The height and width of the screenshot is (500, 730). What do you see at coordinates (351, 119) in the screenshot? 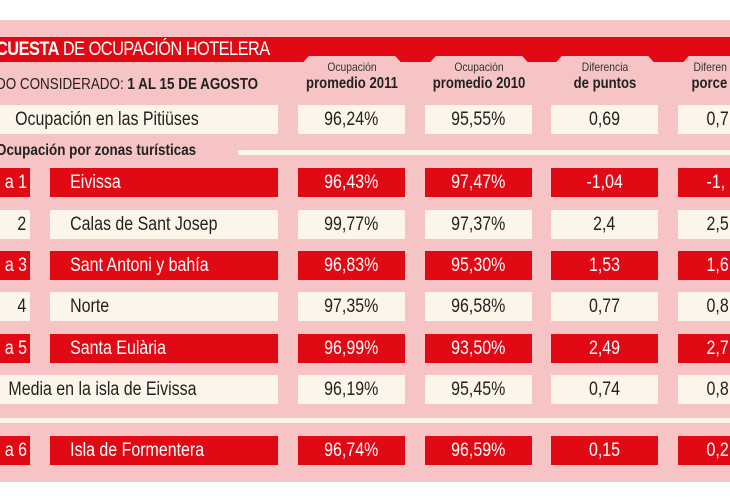
I see `summary-value-2011: 96,24%` at bounding box center [351, 119].